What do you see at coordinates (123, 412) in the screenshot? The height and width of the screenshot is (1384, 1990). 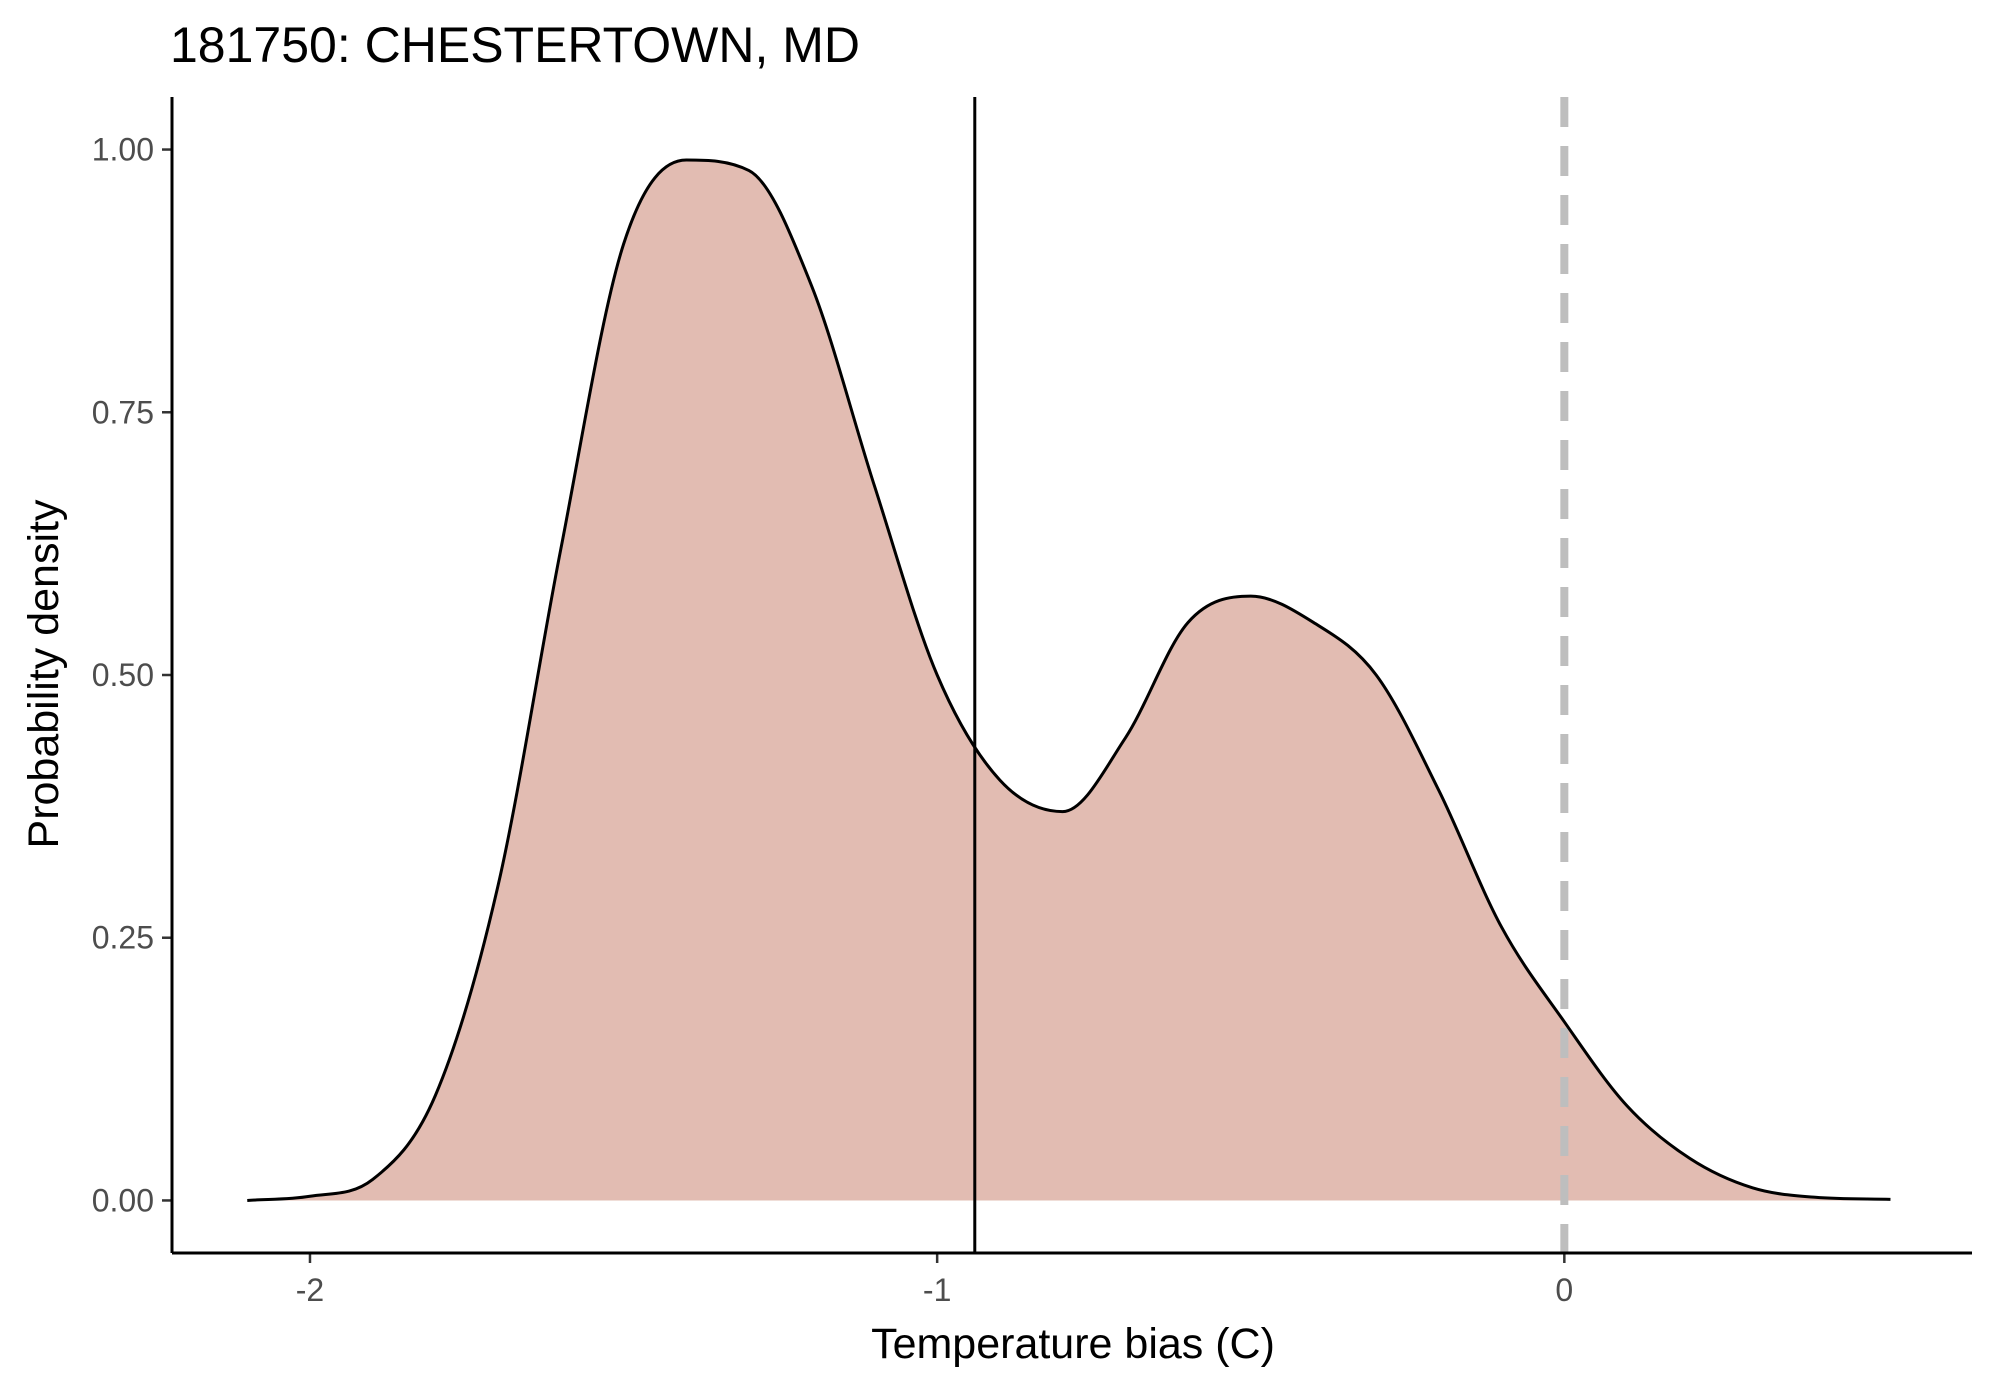 I see `y-tick-label: 0.75` at bounding box center [123, 412].